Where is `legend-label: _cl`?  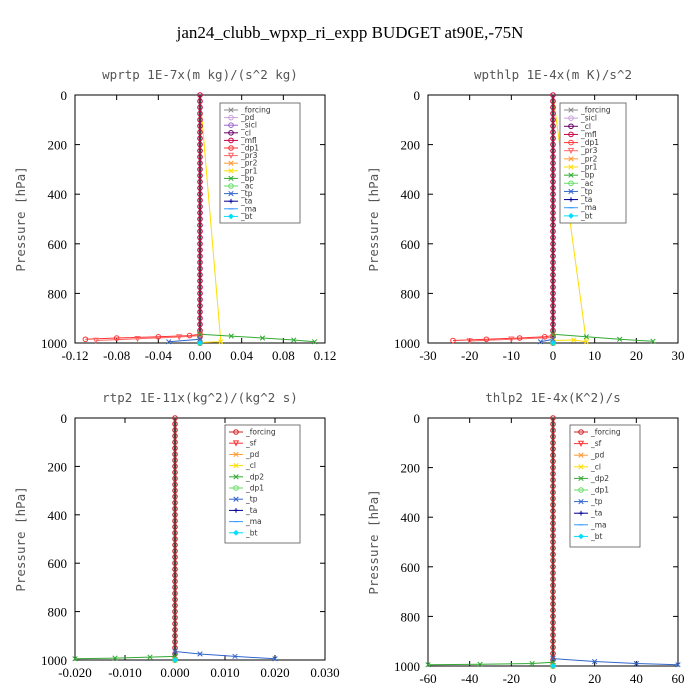
legend-label: _cl is located at coordinates (250, 465).